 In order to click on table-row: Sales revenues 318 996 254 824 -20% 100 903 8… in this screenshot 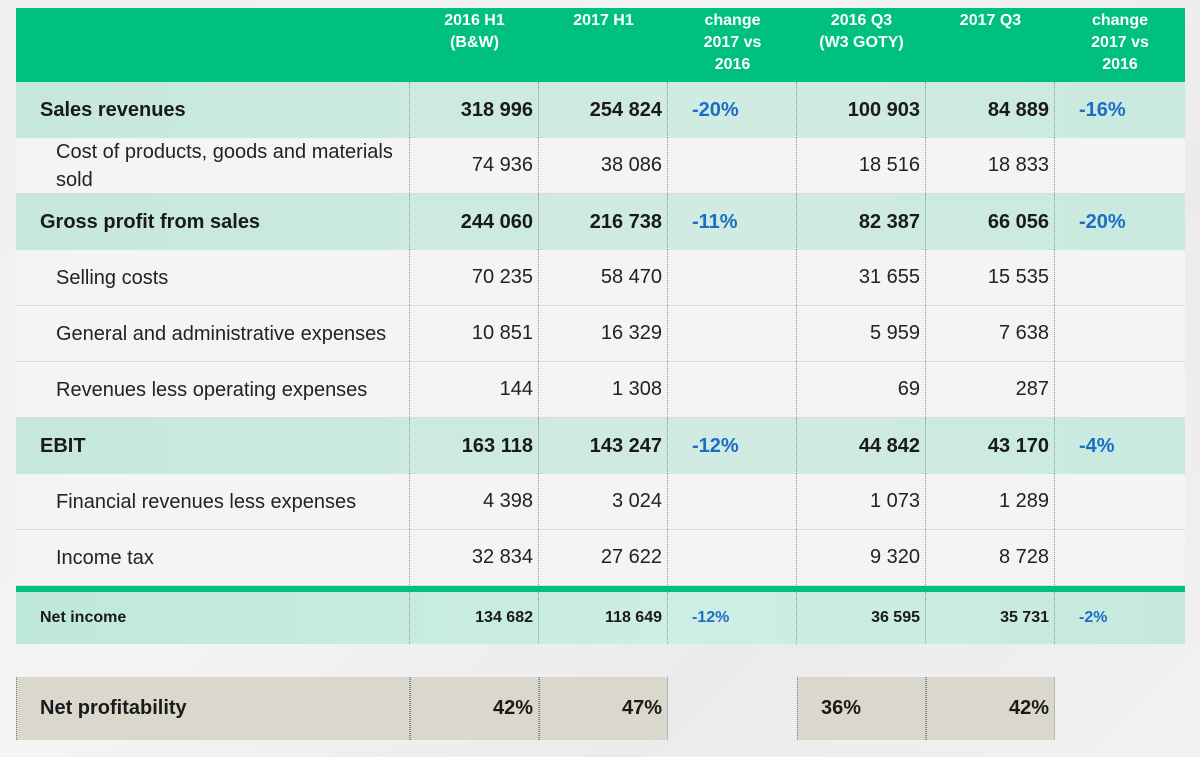, I will do `click(600, 110)`.